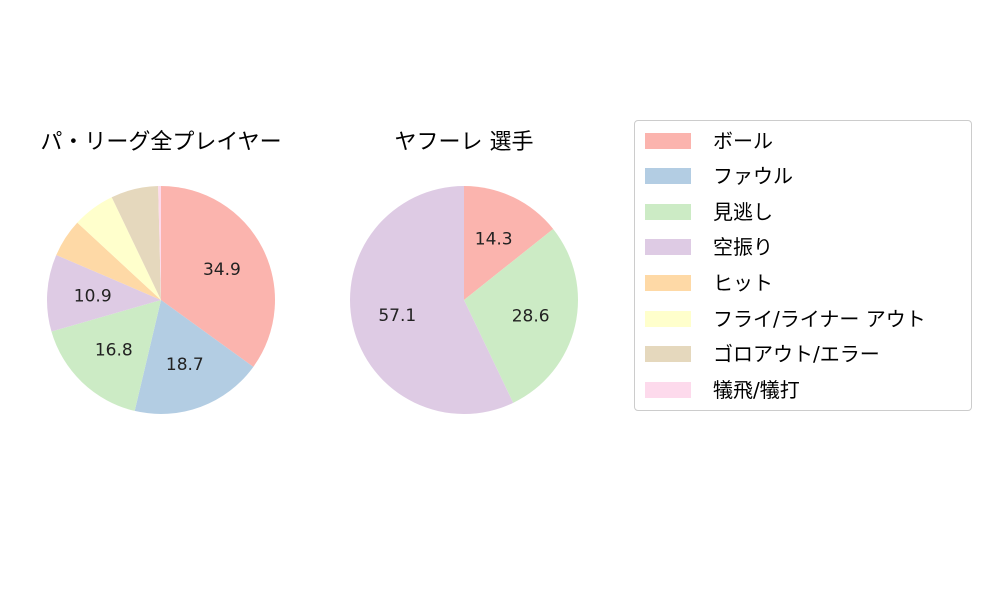 This screenshot has height=600, width=1000. Describe the element at coordinates (709, 141) in the screenshot. I see `legend-item-ball: ボール` at that location.